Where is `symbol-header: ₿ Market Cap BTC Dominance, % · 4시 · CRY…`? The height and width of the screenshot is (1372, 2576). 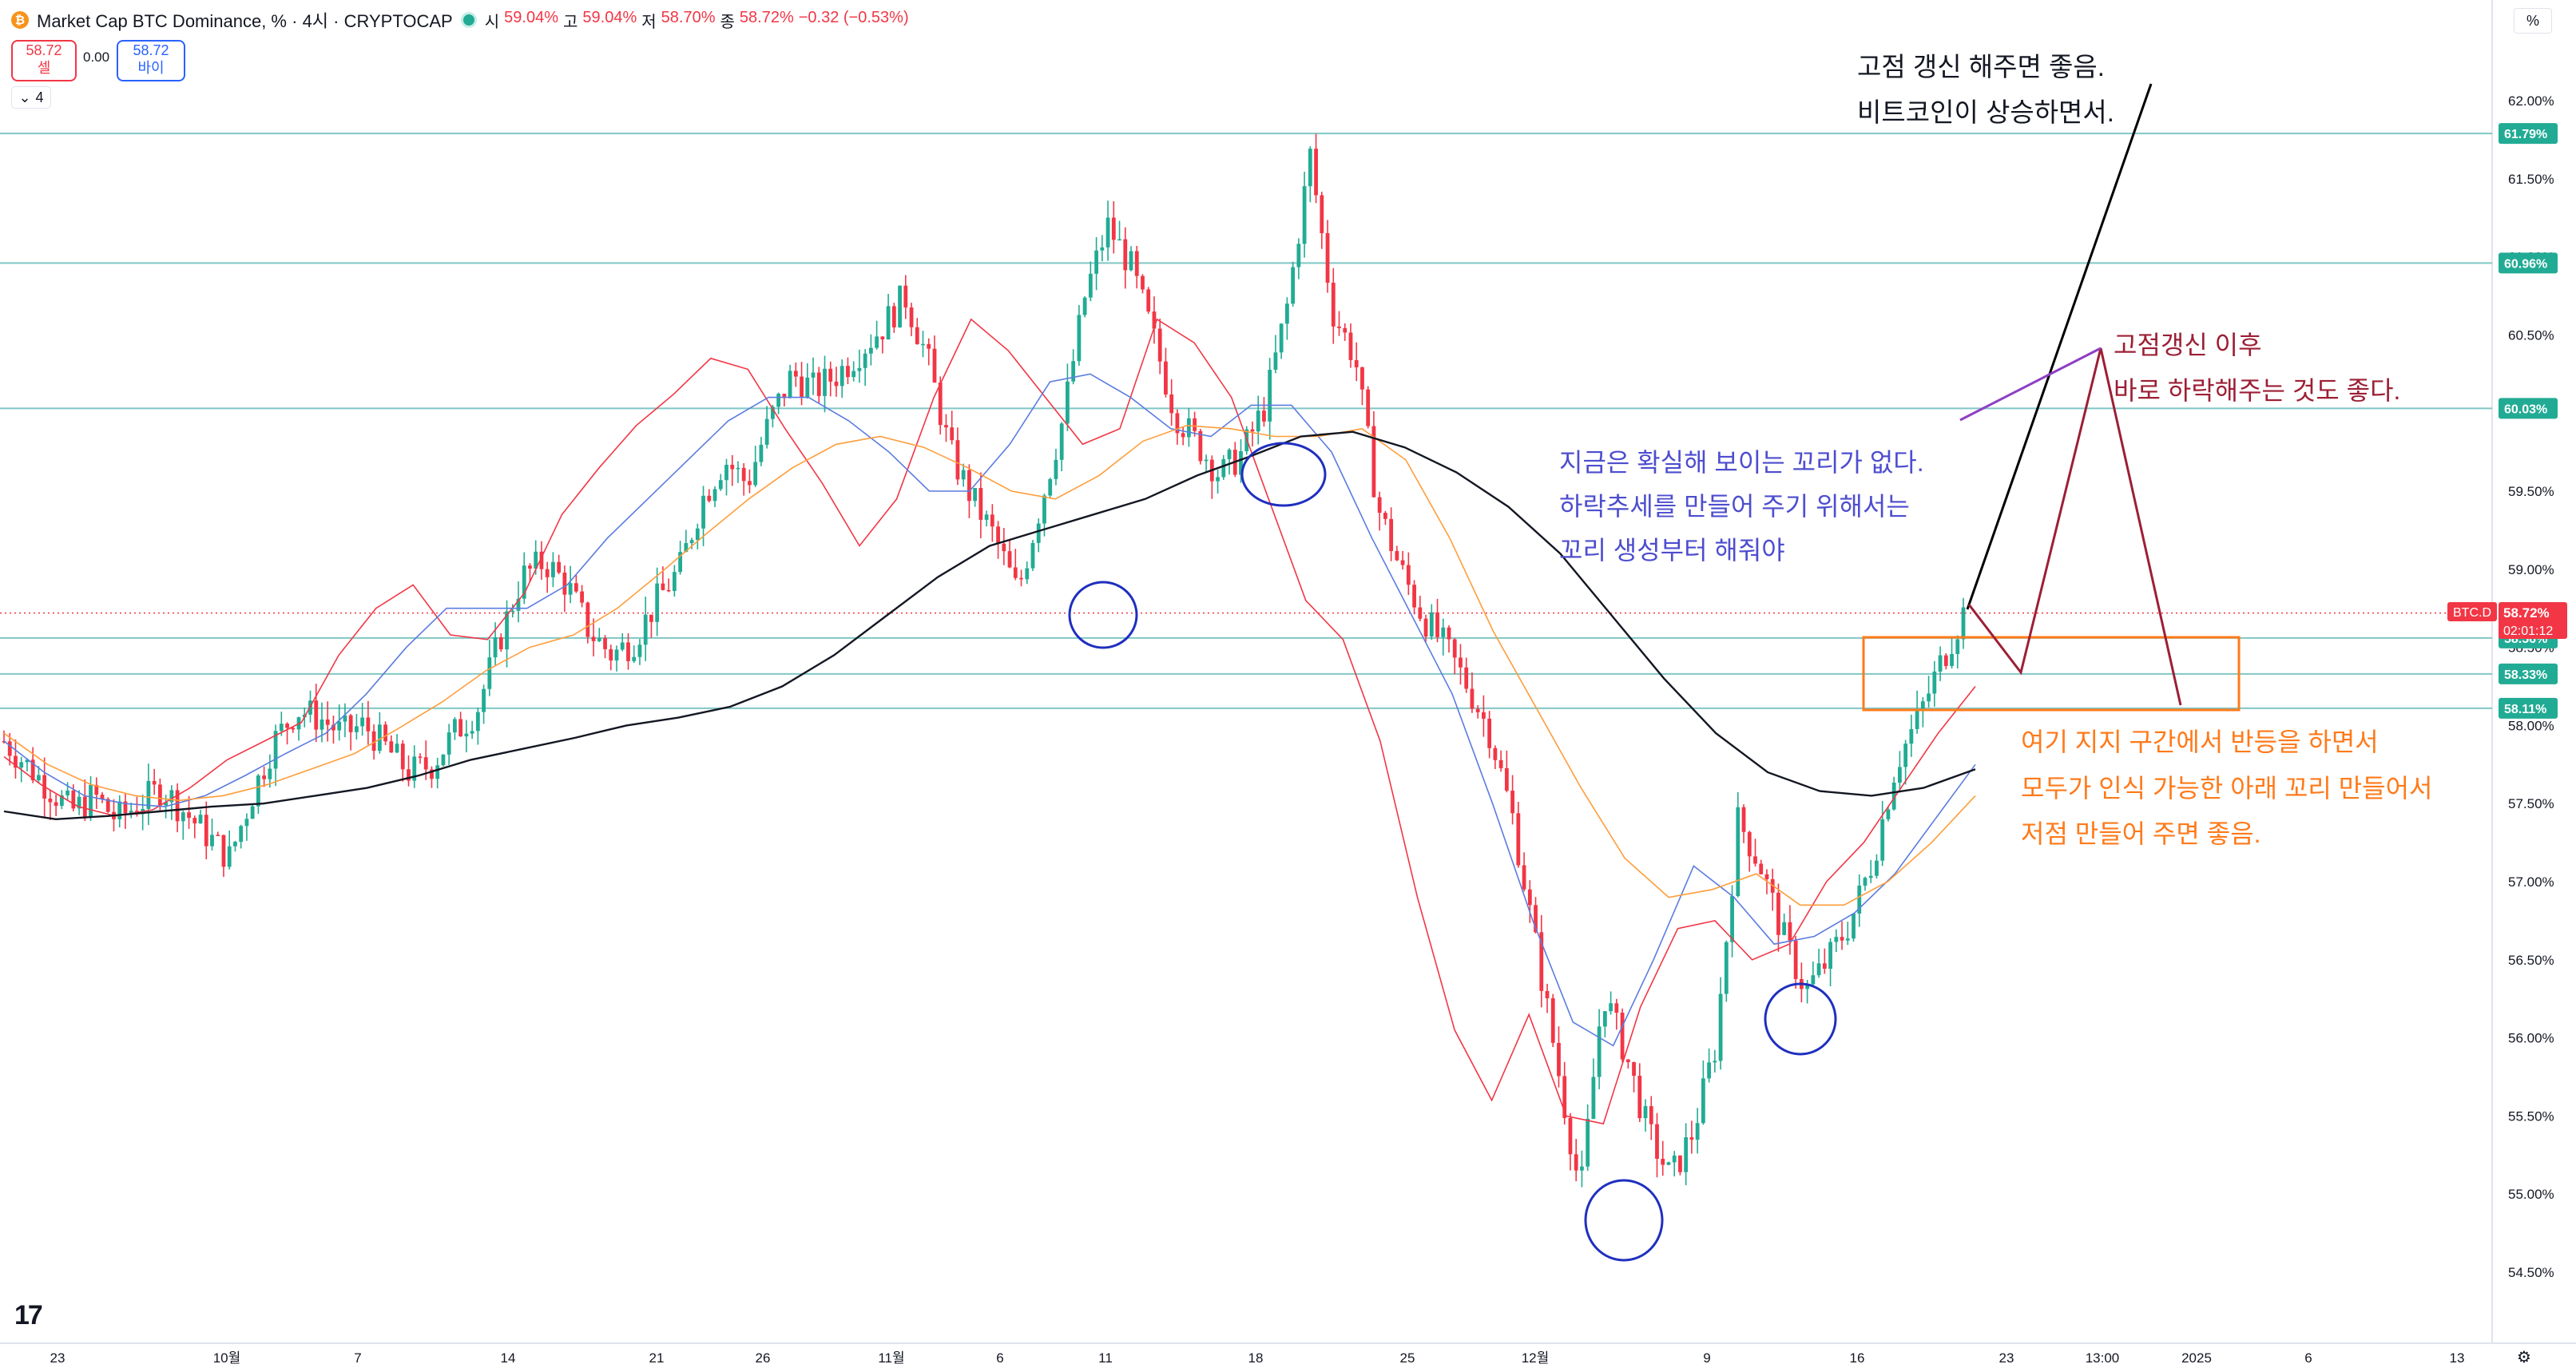
symbol-header: ₿ Market Cap BTC Dominance, % · 4시 · CRY… is located at coordinates (460, 20).